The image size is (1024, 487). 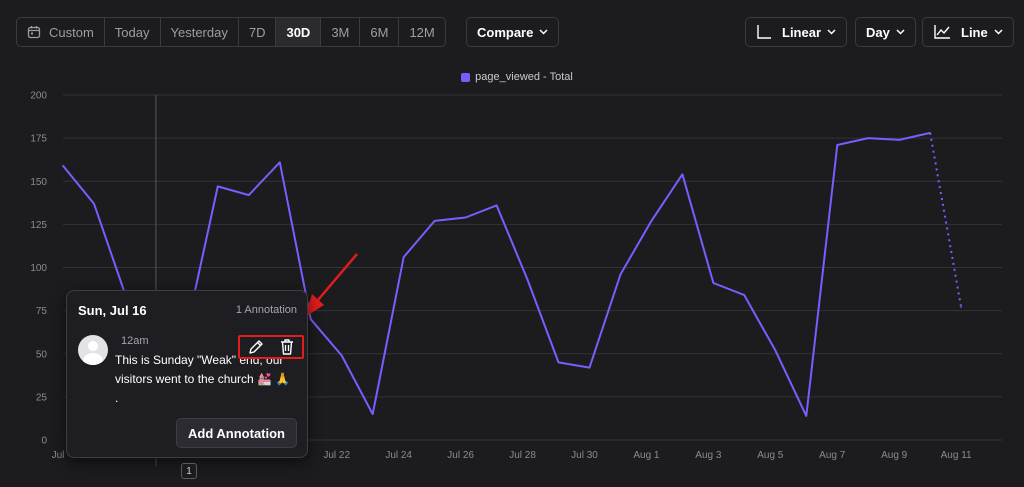 What do you see at coordinates (135, 341) in the screenshot?
I see `annotation-time: 12am` at bounding box center [135, 341].